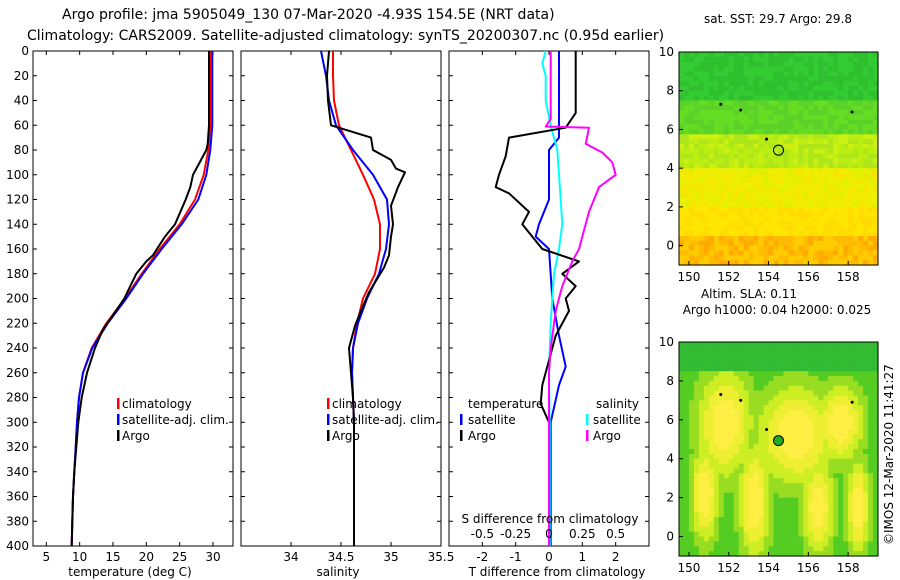  Describe the element at coordinates (461, 435) in the screenshot. I see `legend-swatch` at that location.